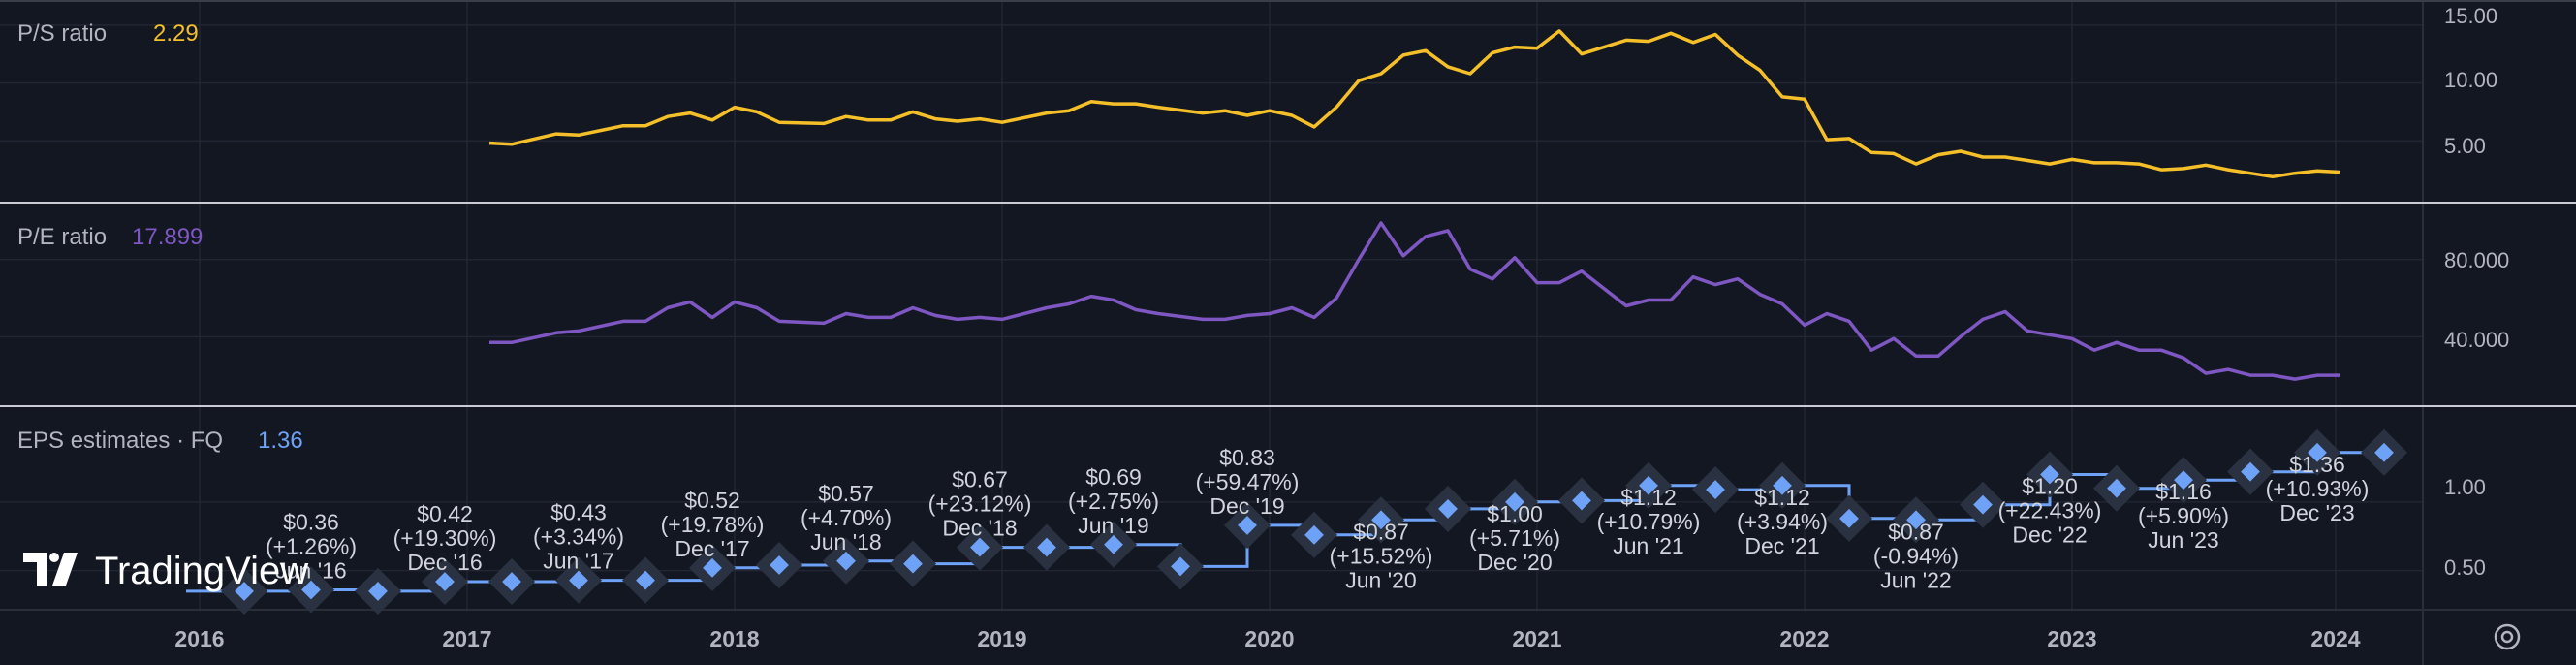 Image resolution: width=2576 pixels, height=665 pixels. What do you see at coordinates (108, 33) in the screenshot?
I see `ps-pane: P/S ratio 2.29` at bounding box center [108, 33].